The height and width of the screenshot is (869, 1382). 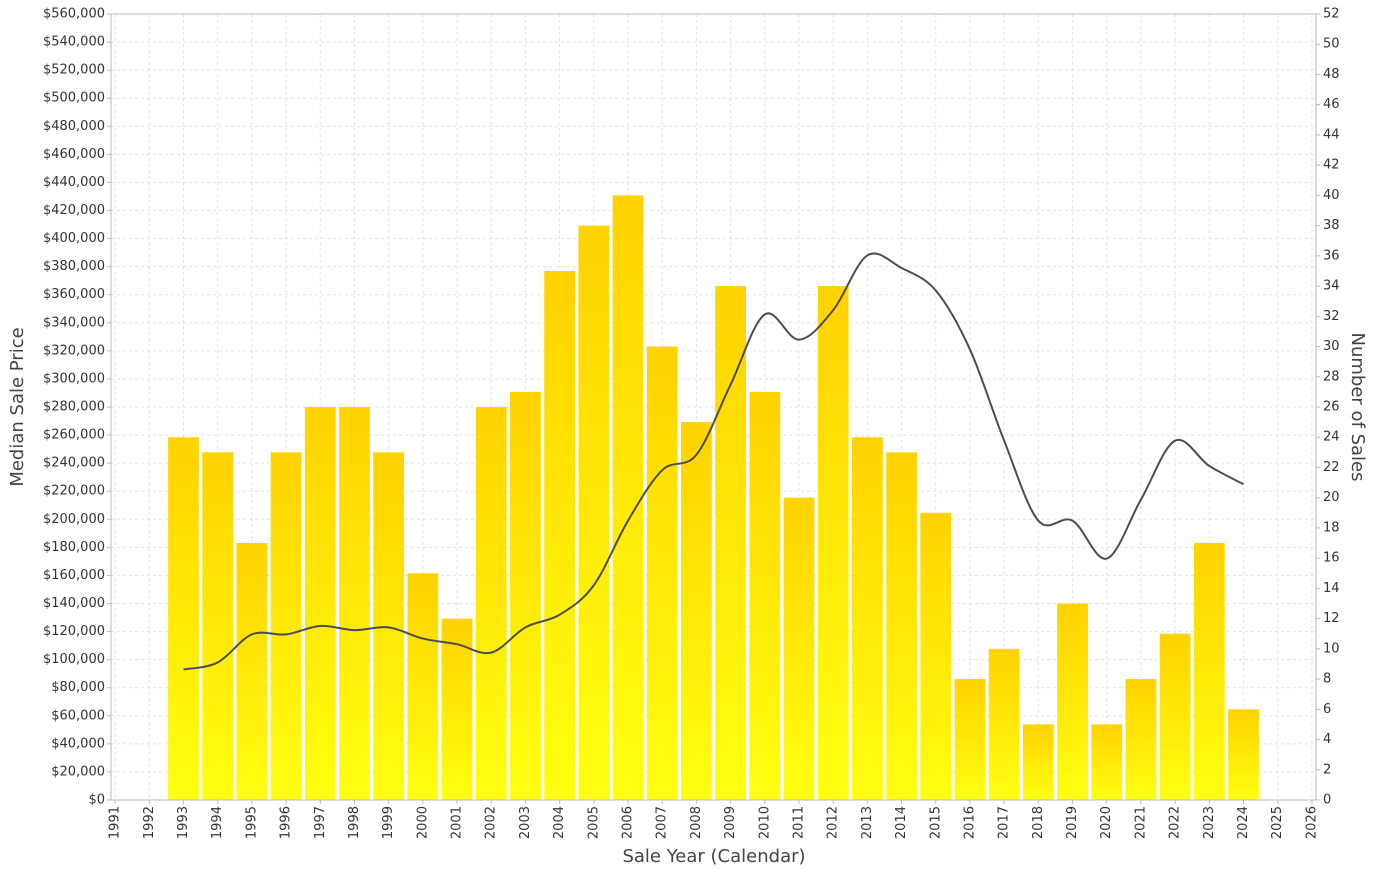 I want to click on x-tick-label: 2025, so click(x=1277, y=822).